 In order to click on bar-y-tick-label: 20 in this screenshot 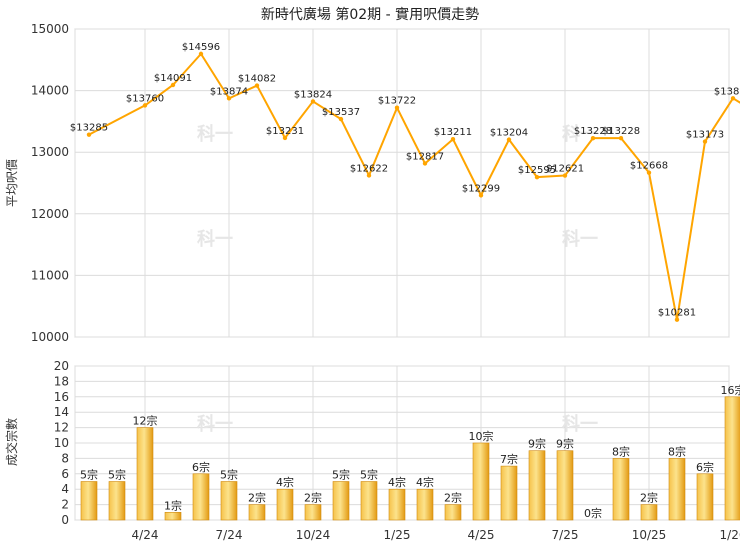, I will do `click(61, 366)`.